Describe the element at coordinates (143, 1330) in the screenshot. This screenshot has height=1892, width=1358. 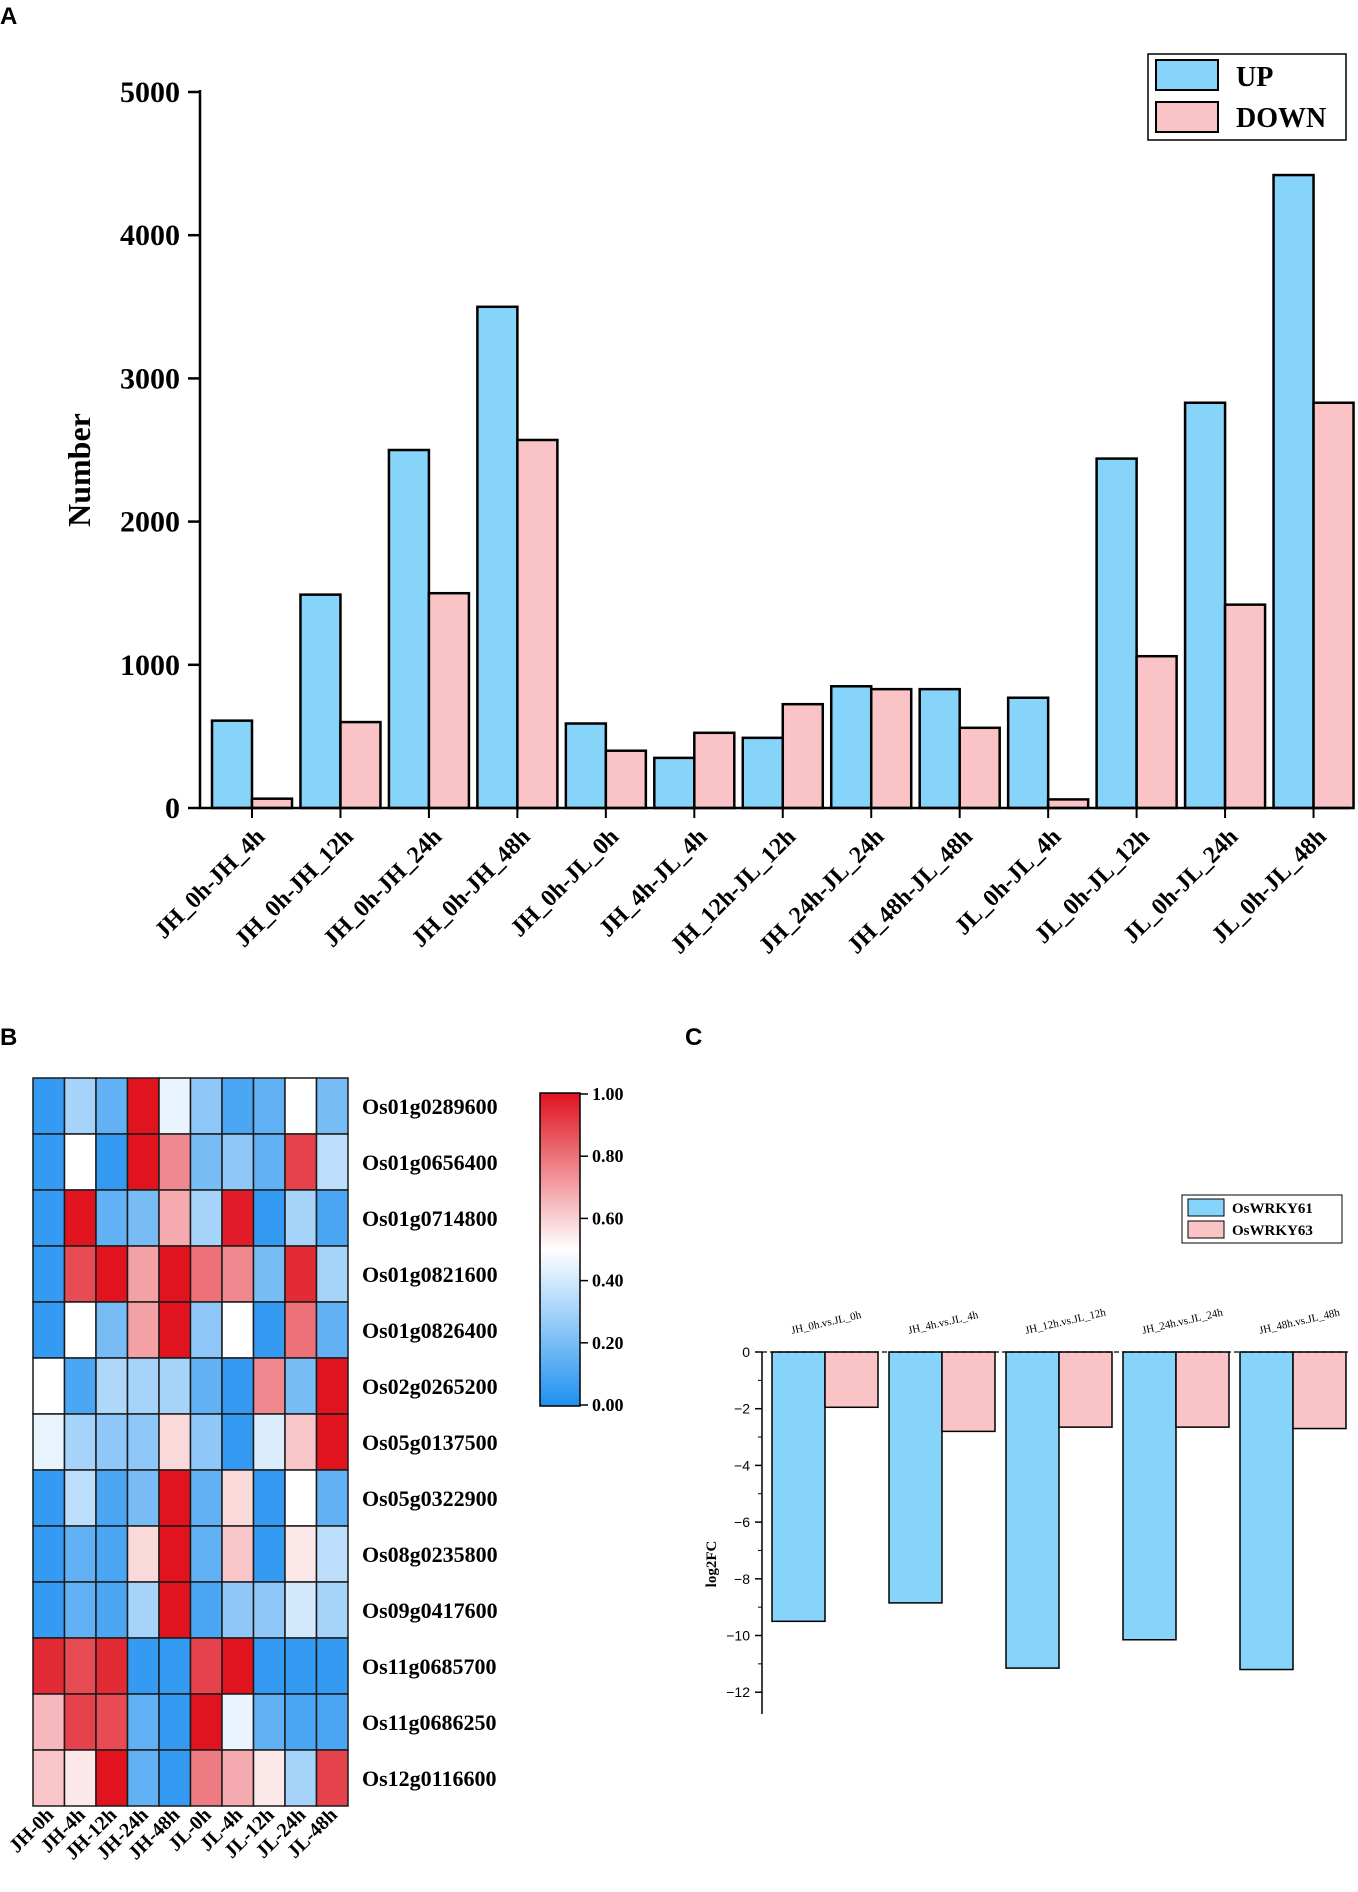
I see `heatmap-cell-r4-c3` at that location.